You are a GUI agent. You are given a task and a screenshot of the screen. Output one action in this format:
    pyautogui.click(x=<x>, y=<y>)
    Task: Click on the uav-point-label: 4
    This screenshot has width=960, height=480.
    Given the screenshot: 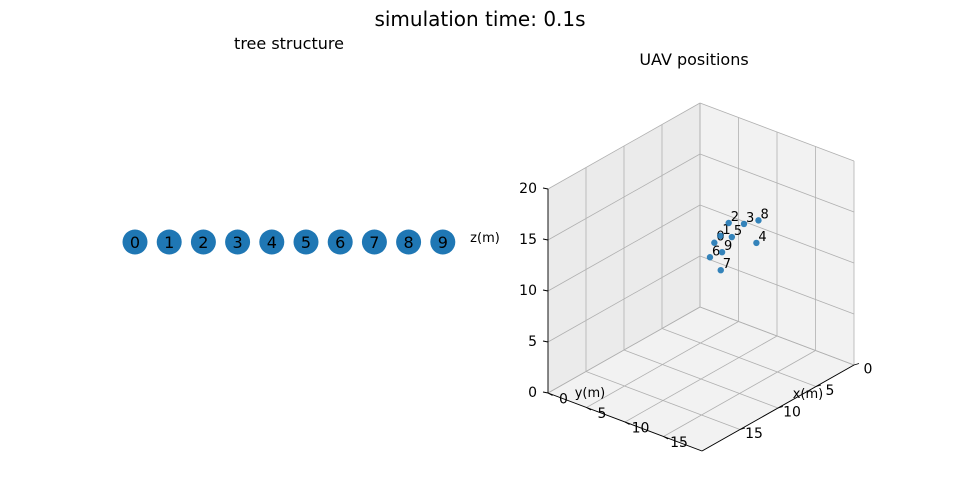 What is the action you would take?
    pyautogui.click(x=762, y=237)
    